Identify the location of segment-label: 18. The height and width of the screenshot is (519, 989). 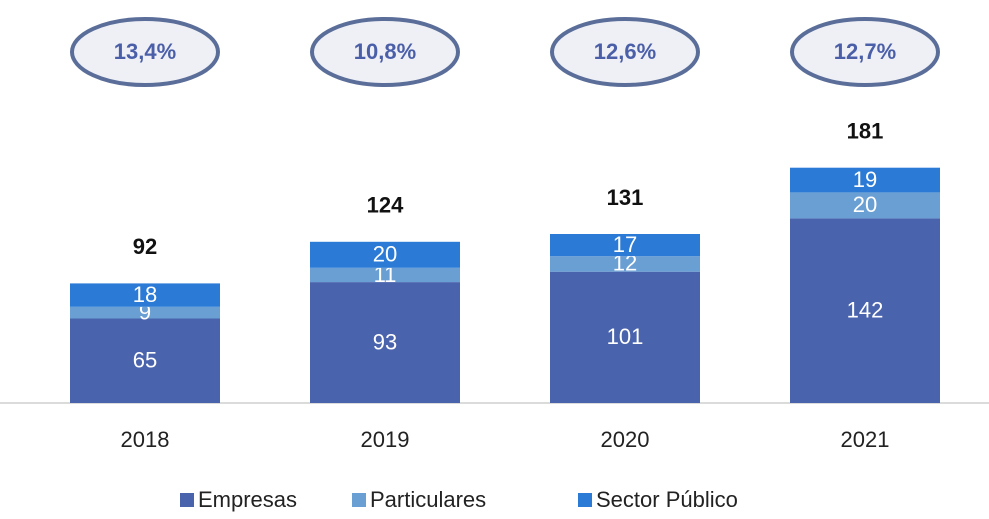
(145, 294).